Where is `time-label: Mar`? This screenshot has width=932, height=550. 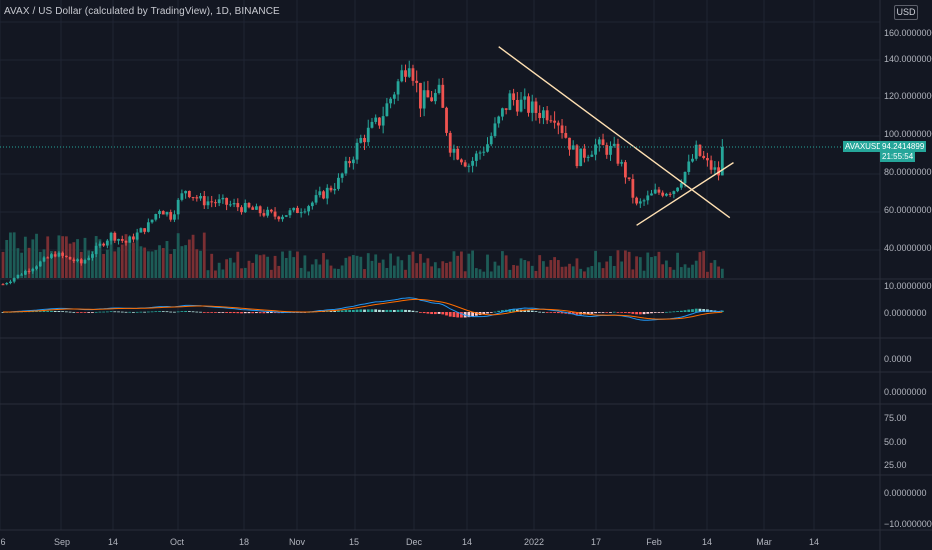
time-label: Mar is located at coordinates (764, 542).